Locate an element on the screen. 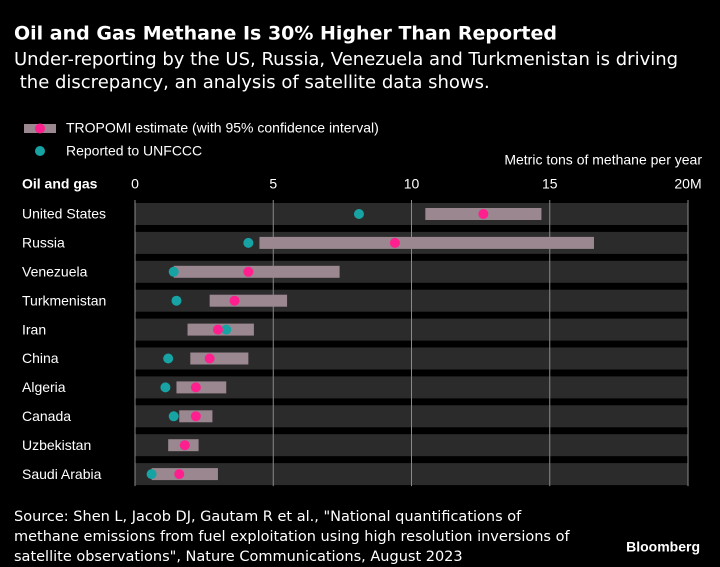 The width and height of the screenshot is (720, 567). x-tick-label: 15 is located at coordinates (550, 184).